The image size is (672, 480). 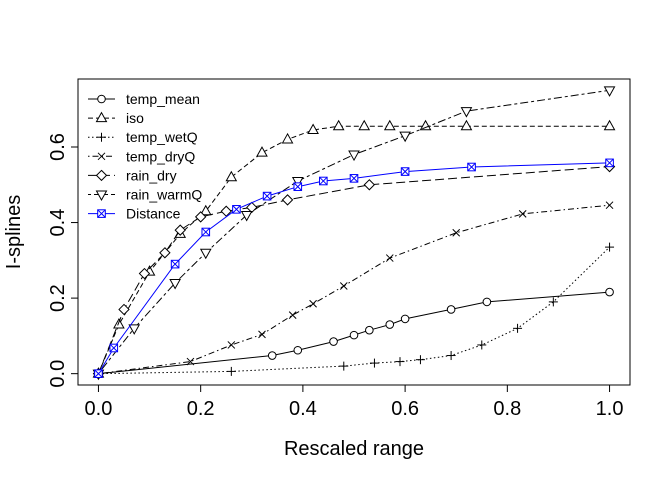 I want to click on x-tick-label: 0.6, so click(x=405, y=409).